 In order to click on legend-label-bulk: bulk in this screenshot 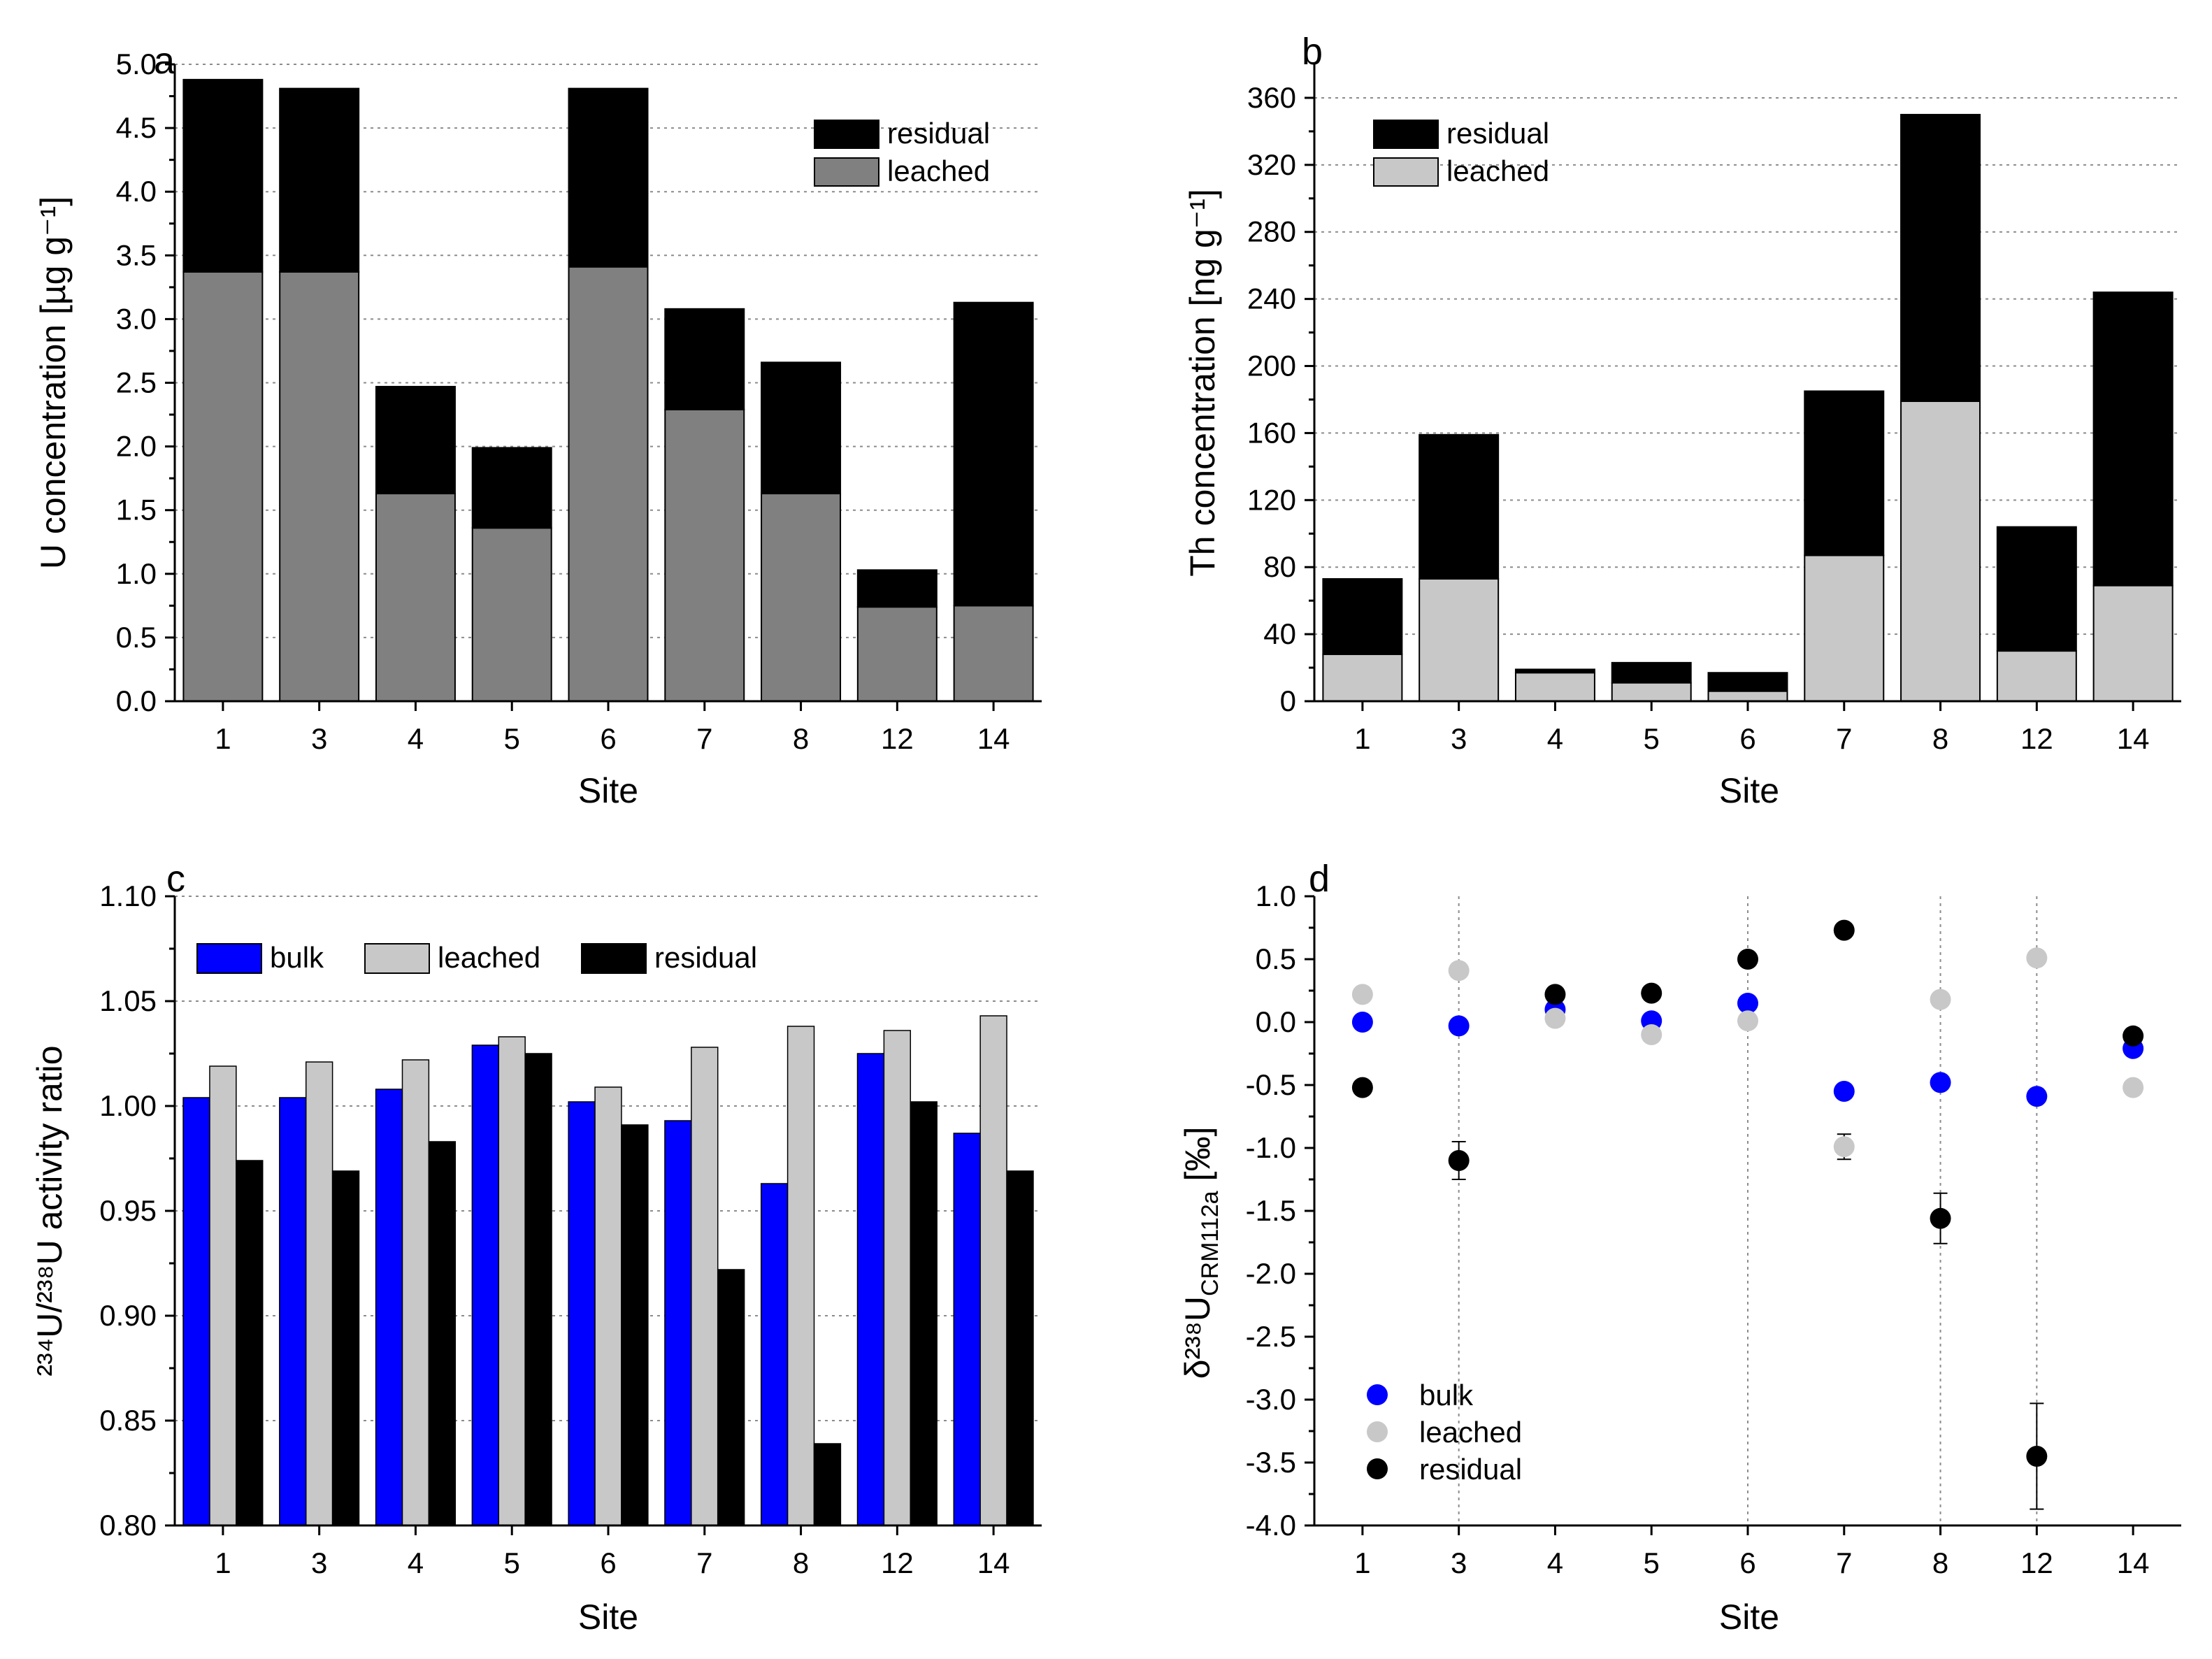, I will do `click(297, 957)`.